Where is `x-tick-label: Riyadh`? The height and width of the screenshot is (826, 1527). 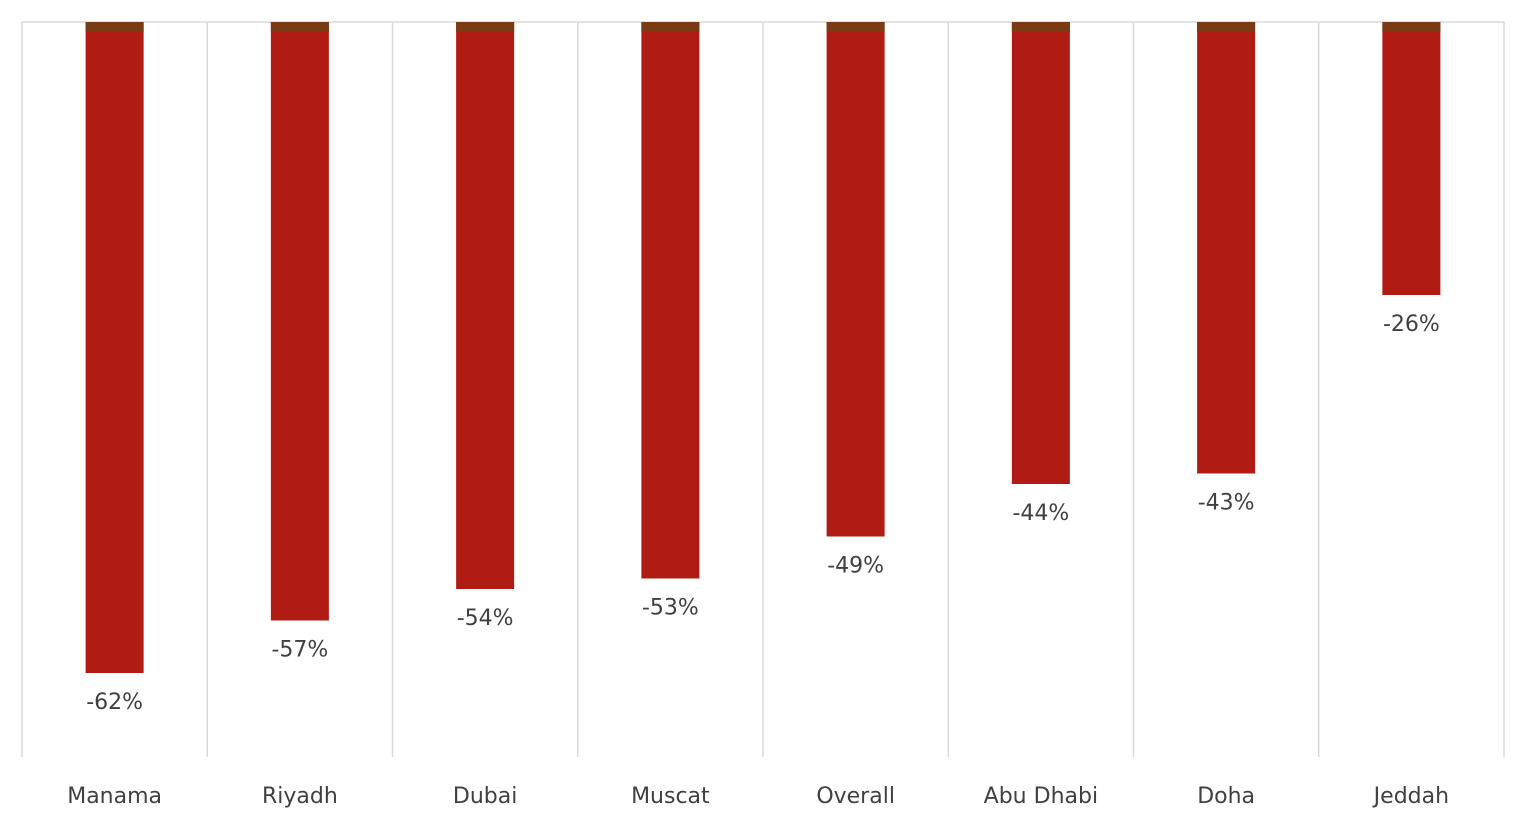 x-tick-label: Riyadh is located at coordinates (300, 796).